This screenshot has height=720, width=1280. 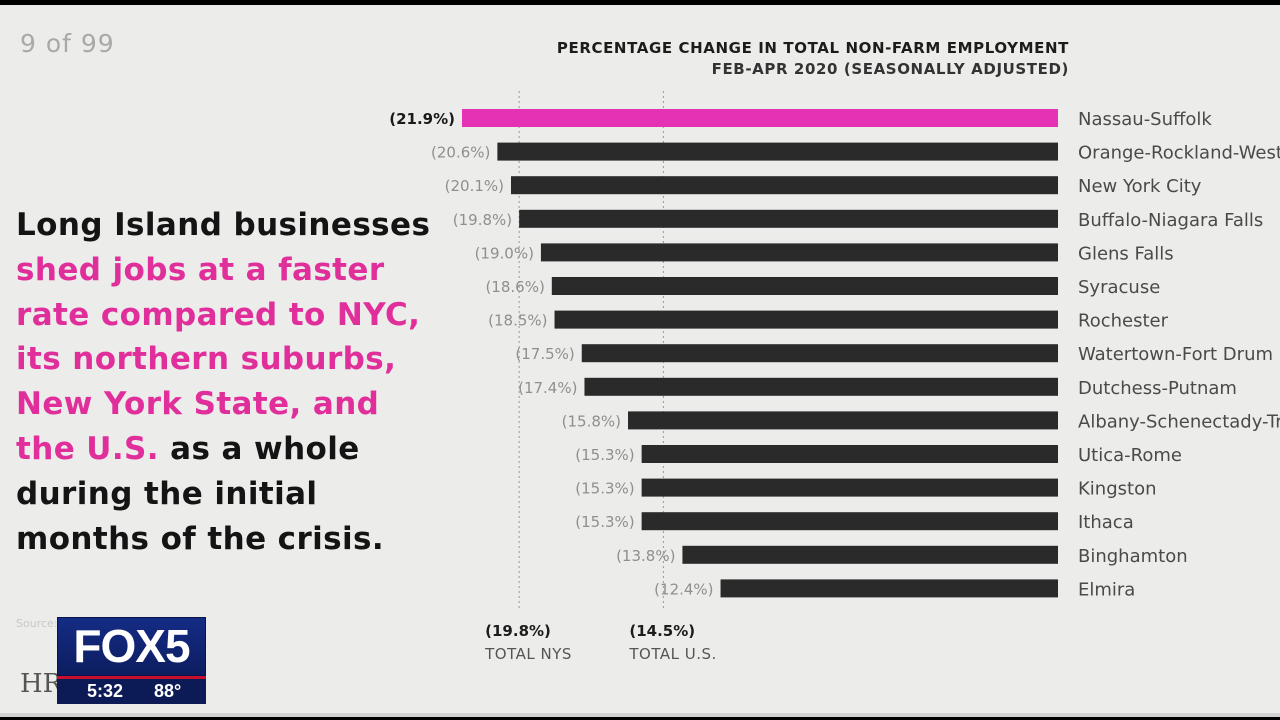 What do you see at coordinates (1123, 321) in the screenshot?
I see `bar-category-label-6: Rochester` at bounding box center [1123, 321].